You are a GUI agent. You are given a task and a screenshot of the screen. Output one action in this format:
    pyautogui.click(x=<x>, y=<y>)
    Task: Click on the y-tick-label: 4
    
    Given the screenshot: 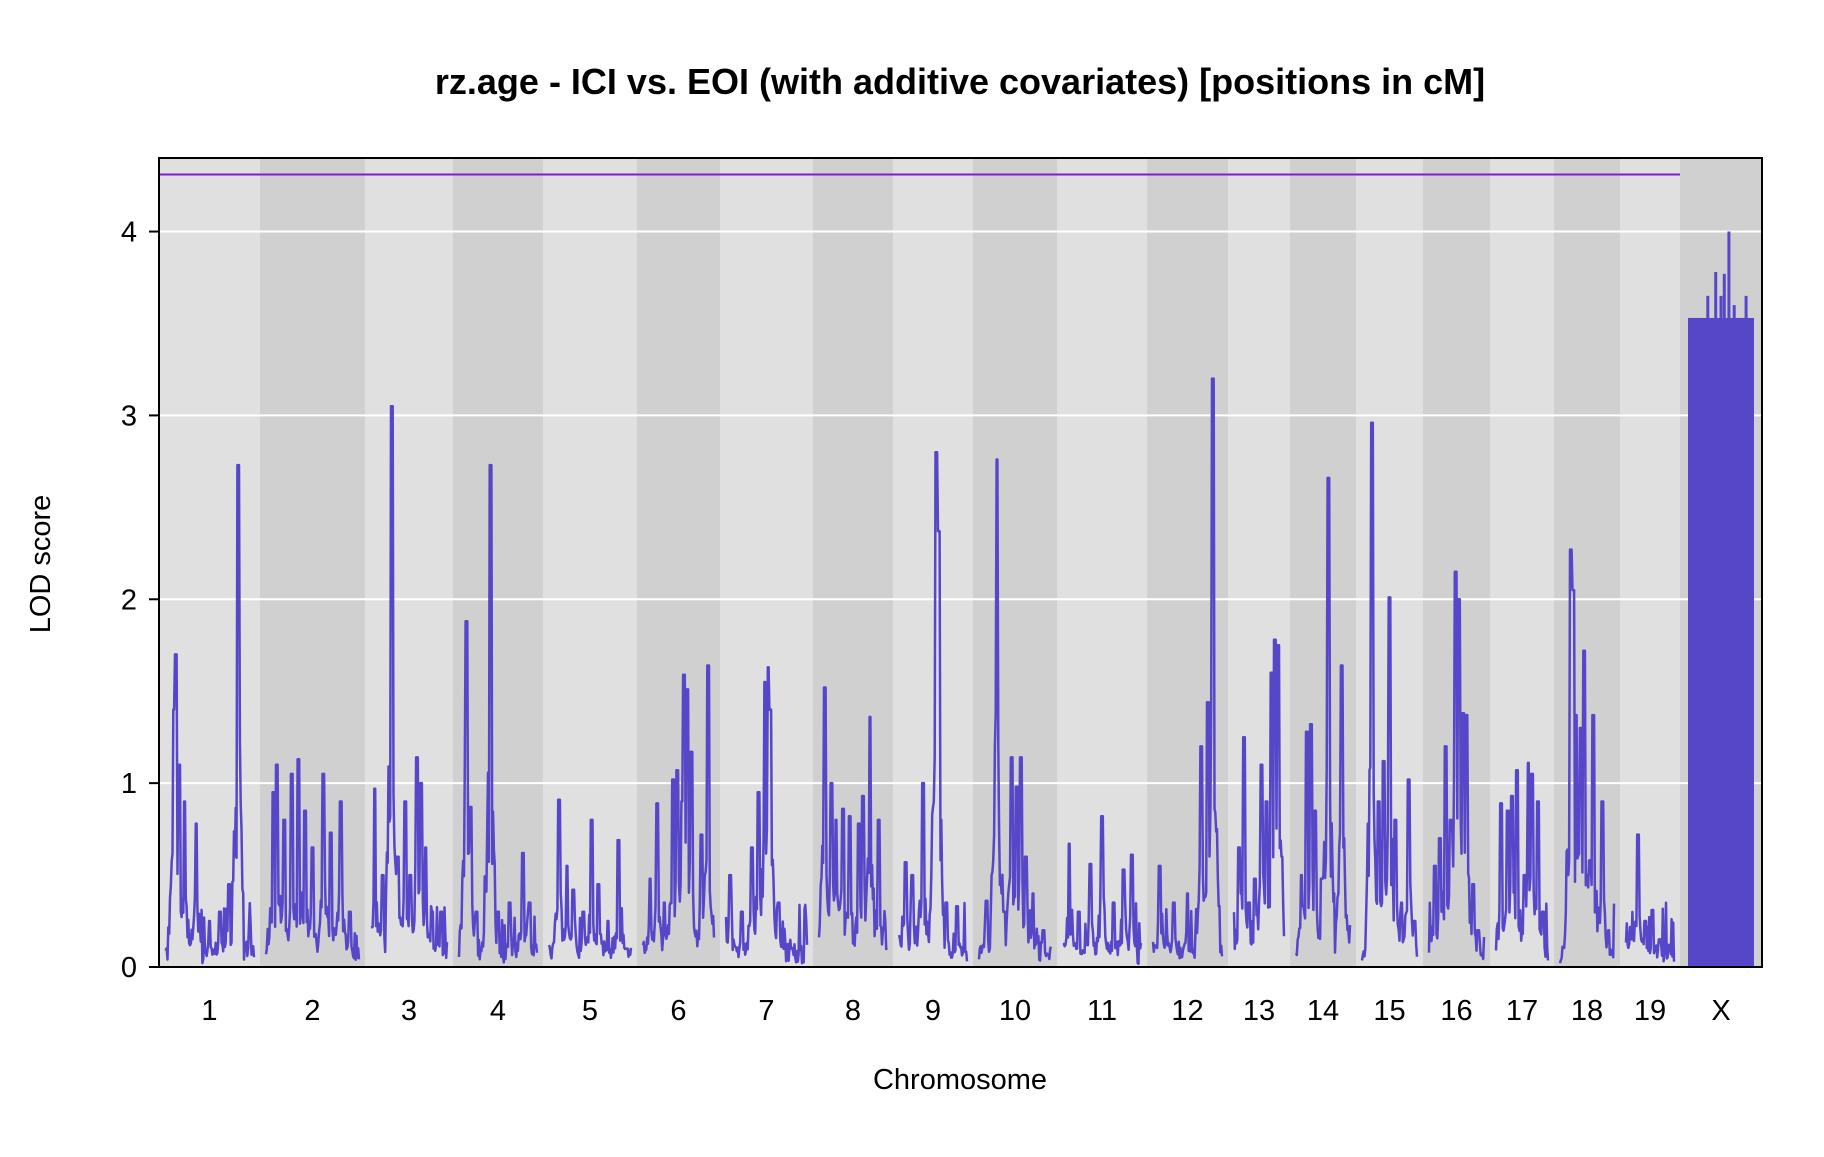 What is the action you would take?
    pyautogui.click(x=129, y=233)
    